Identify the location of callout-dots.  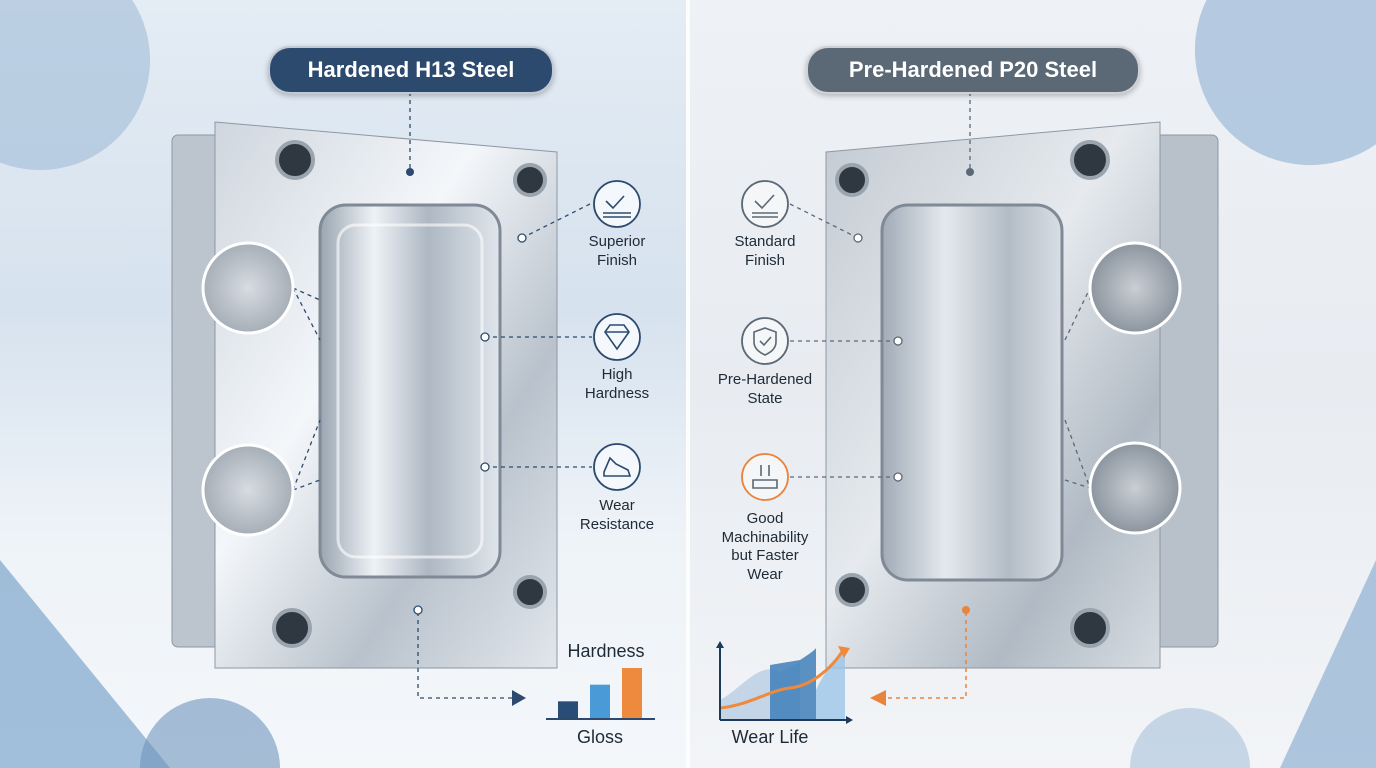
(410, 172).